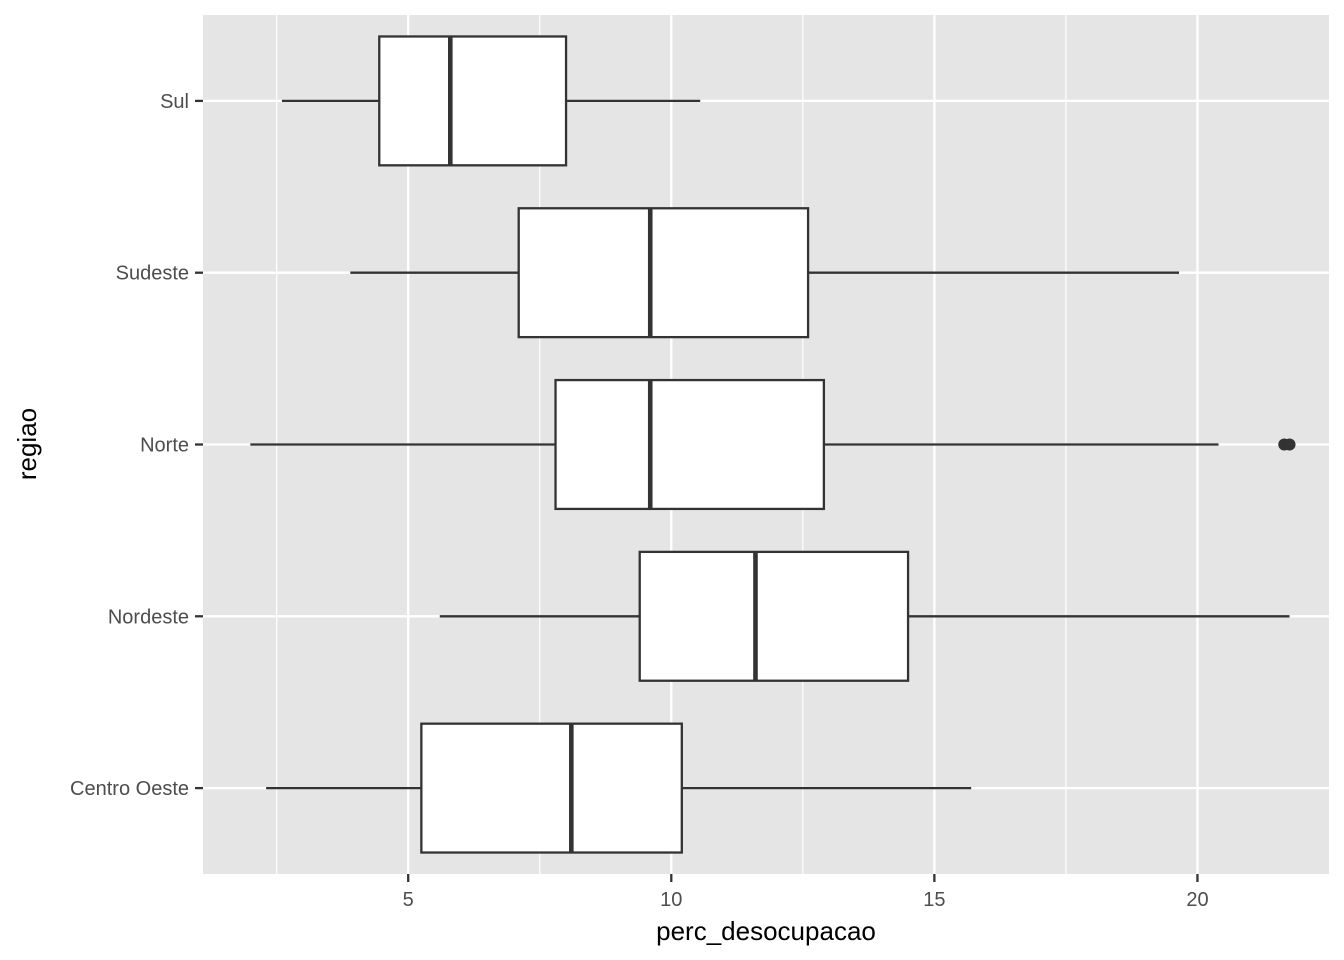 The image size is (1344, 960). I want to click on box-sul, so click(491, 101).